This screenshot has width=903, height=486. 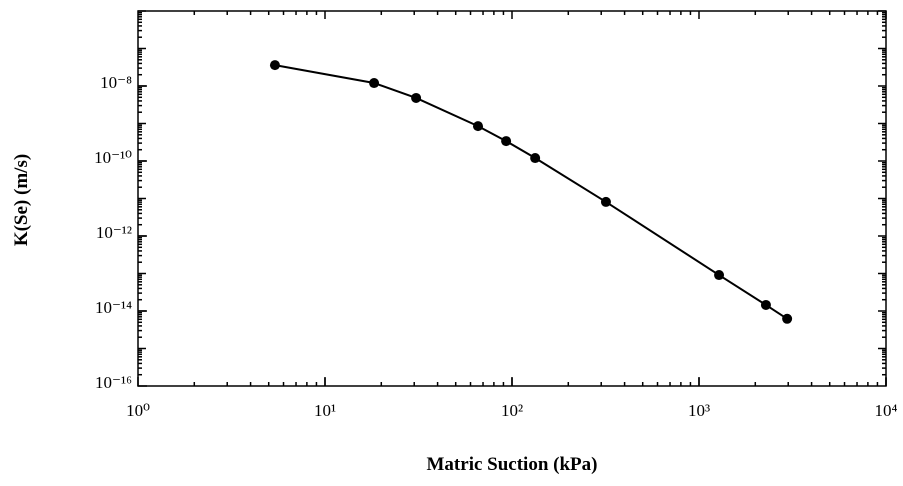 What do you see at coordinates (325, 410) in the screenshot?
I see `x-tick-label: 10¹` at bounding box center [325, 410].